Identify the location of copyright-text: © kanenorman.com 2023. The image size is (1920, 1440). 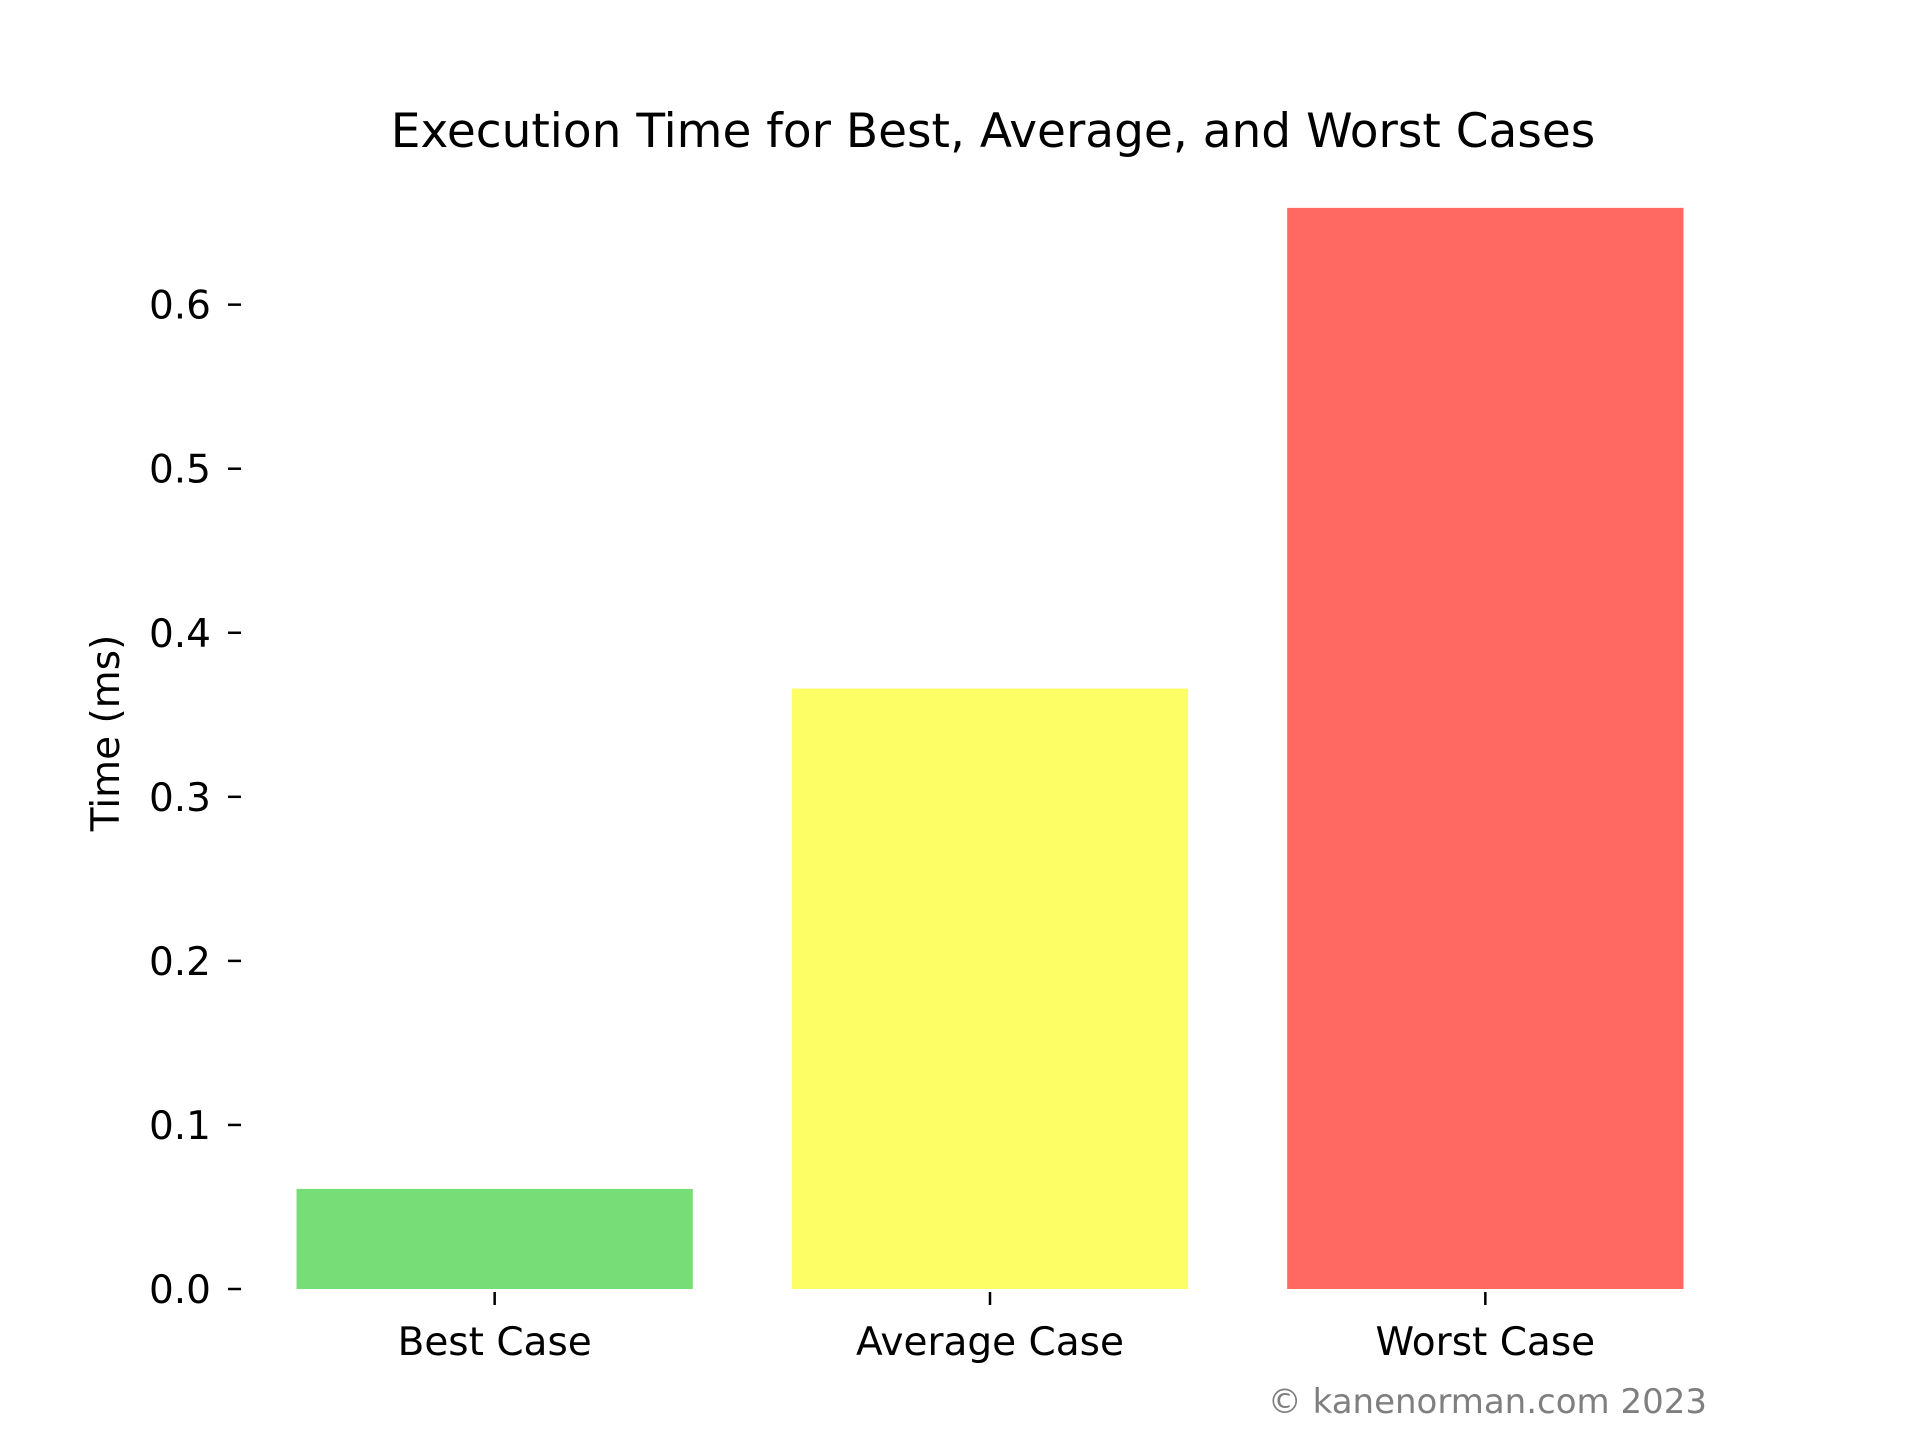
(1487, 1402).